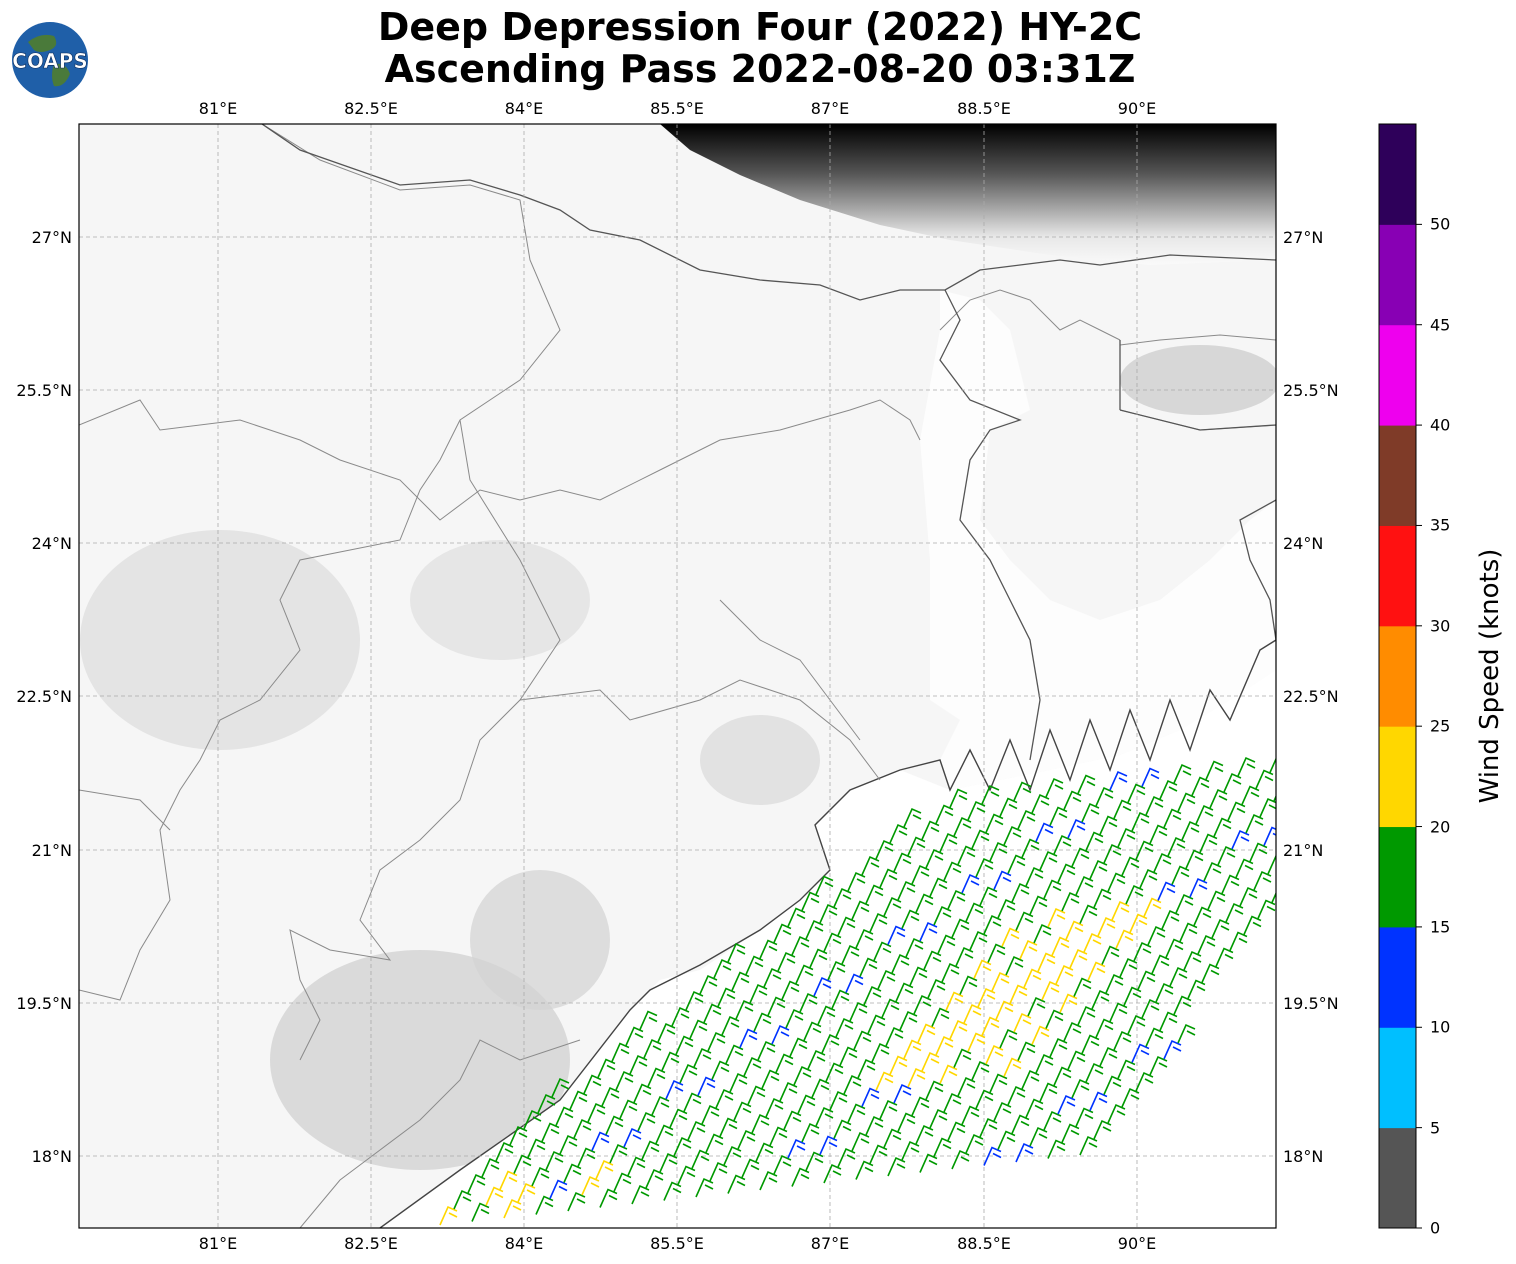 Image resolution: width=1516 pixels, height=1264 pixels. Describe the element at coordinates (1137, 108) in the screenshot. I see `lon-label: 90°E` at that location.